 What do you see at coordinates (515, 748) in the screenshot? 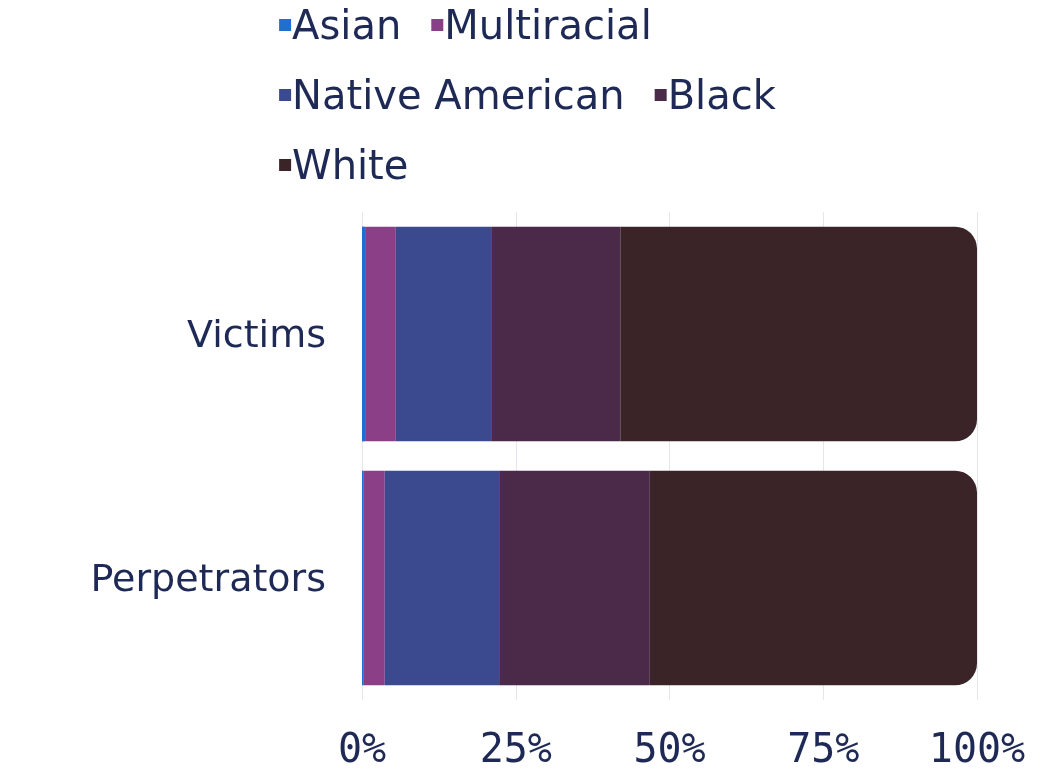
I see `x-tick-label: 25%` at bounding box center [515, 748].